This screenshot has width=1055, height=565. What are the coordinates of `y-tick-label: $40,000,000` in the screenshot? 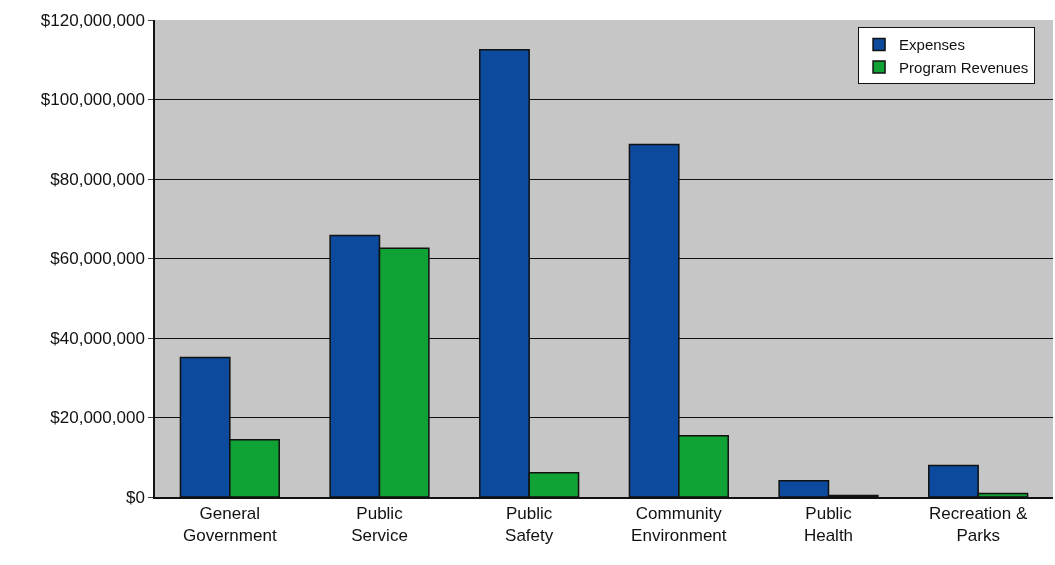 It's located at (97, 338).